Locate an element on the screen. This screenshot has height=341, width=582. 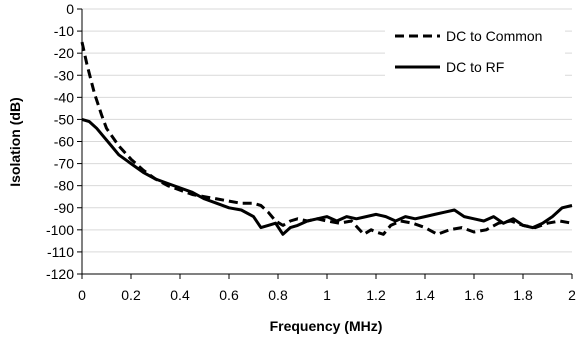
x-tick-label-8: 1.6 is located at coordinates (474, 295).